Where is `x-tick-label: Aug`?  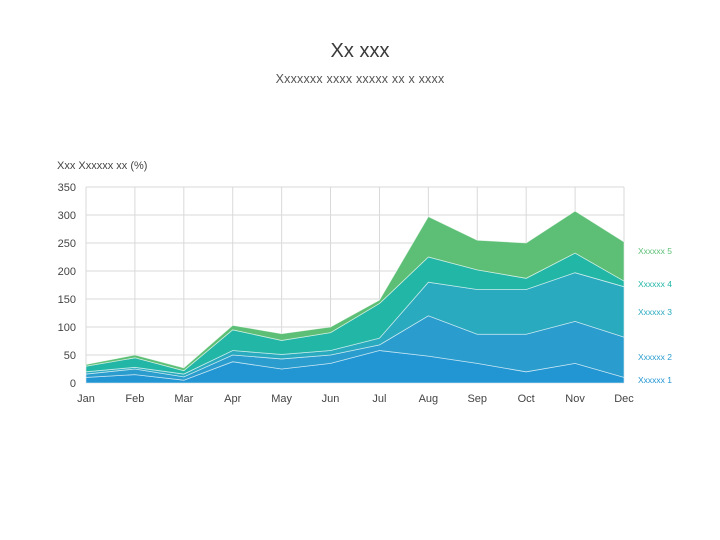
x-tick-label: Aug is located at coordinates (429, 399).